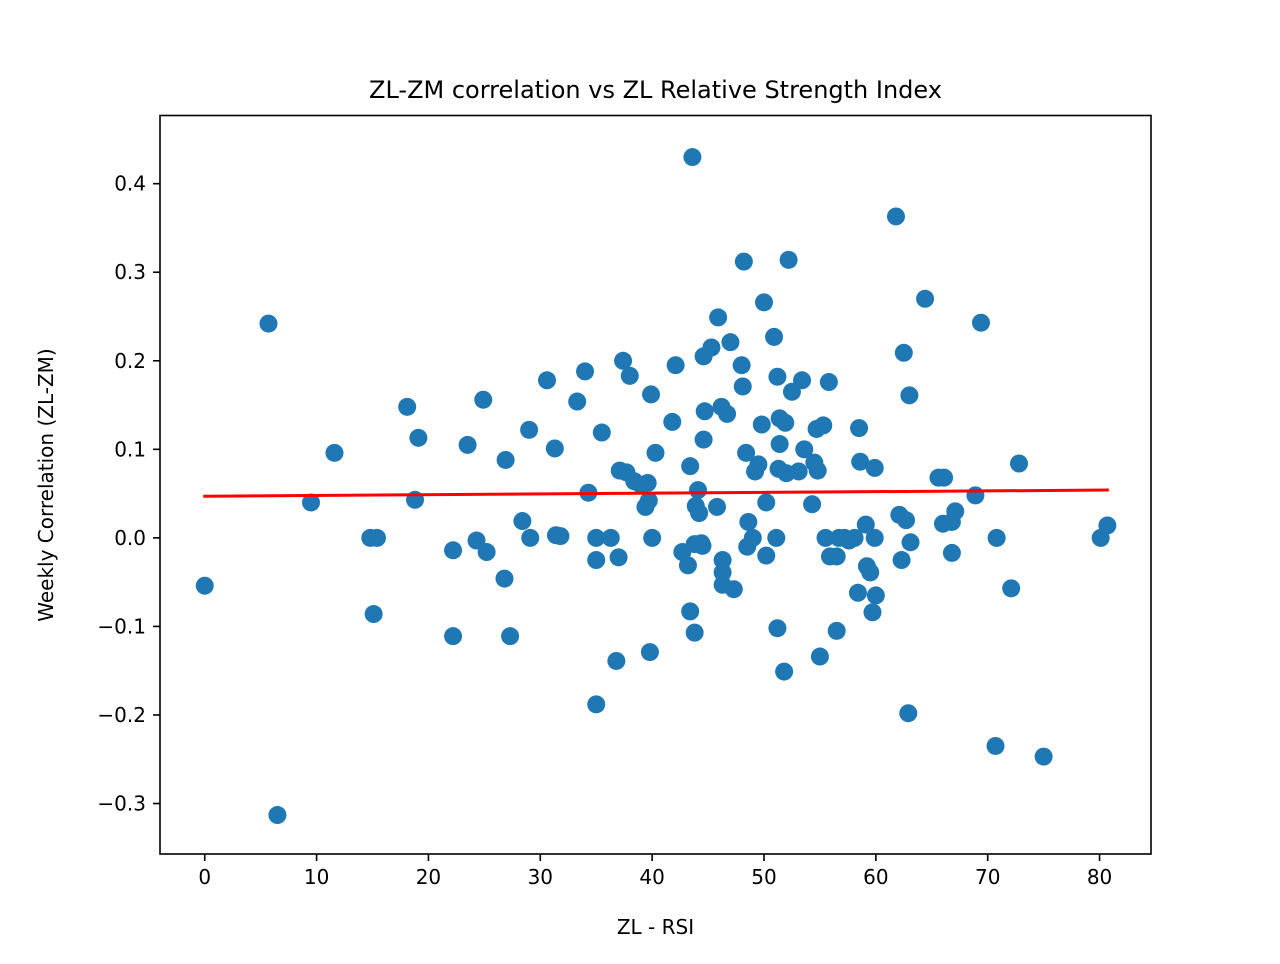 This screenshot has width=1280, height=964. Describe the element at coordinates (130, 184) in the screenshot. I see `y-tick-label: 0.4` at that location.